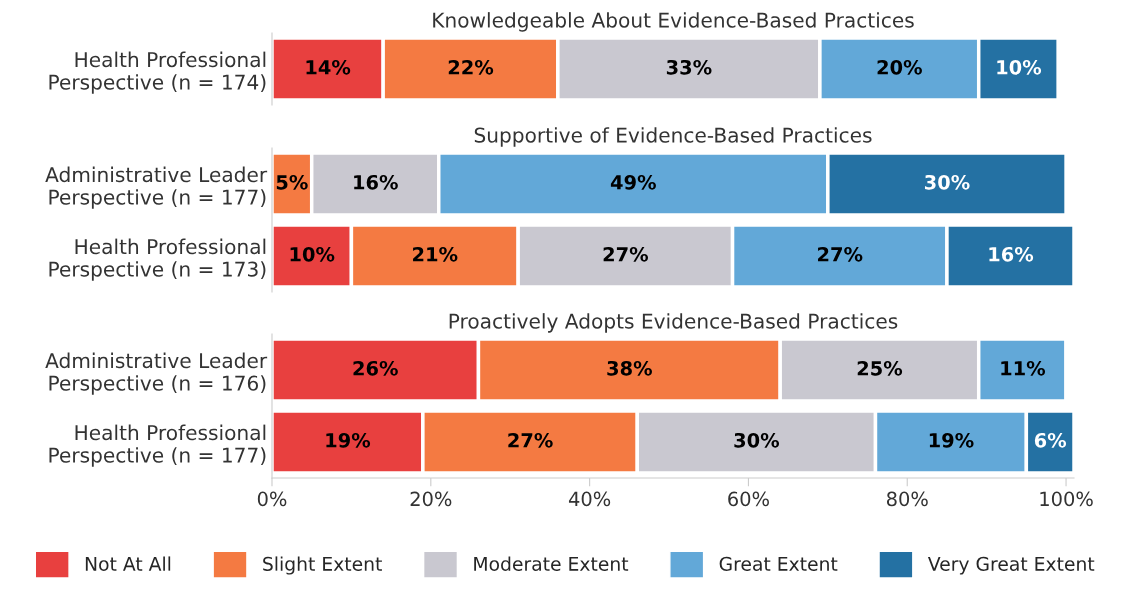 The image size is (1130, 591). Describe the element at coordinates (689, 67) in the screenshot. I see `data-label: 33%` at that location.